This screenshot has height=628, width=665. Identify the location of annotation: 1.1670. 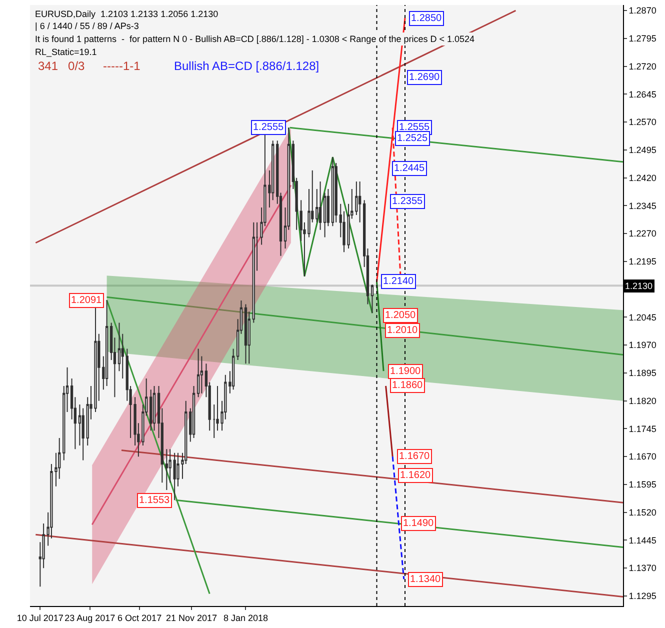
(414, 456).